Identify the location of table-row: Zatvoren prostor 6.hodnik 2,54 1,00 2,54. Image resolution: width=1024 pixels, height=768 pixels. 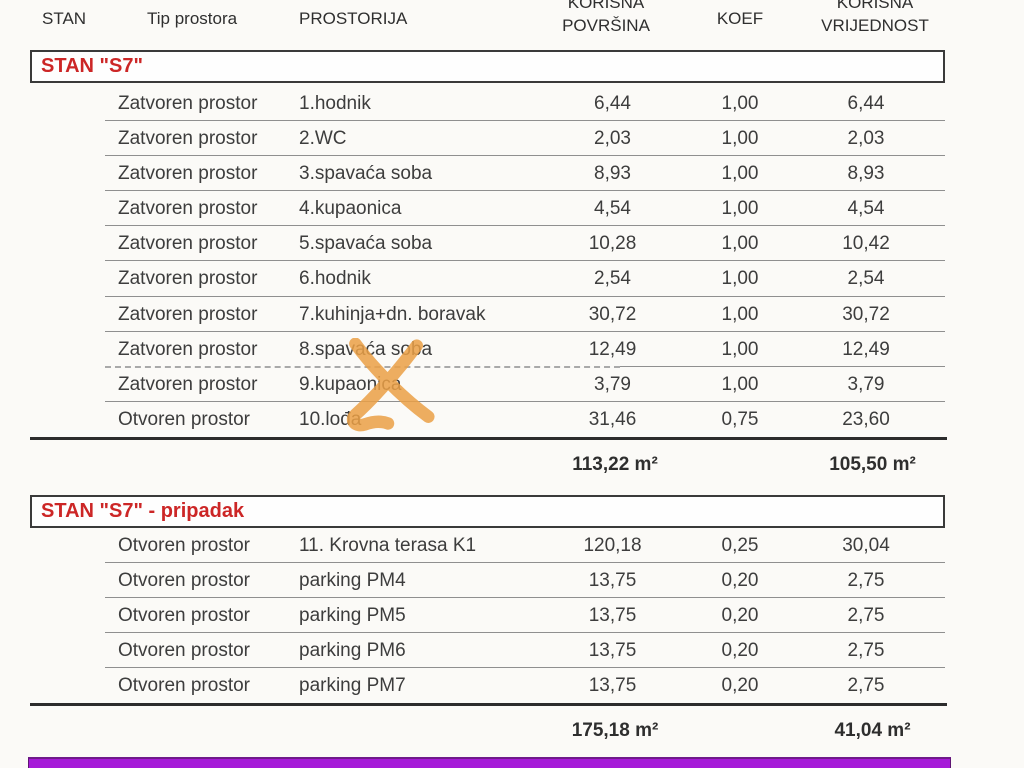
(487, 279).